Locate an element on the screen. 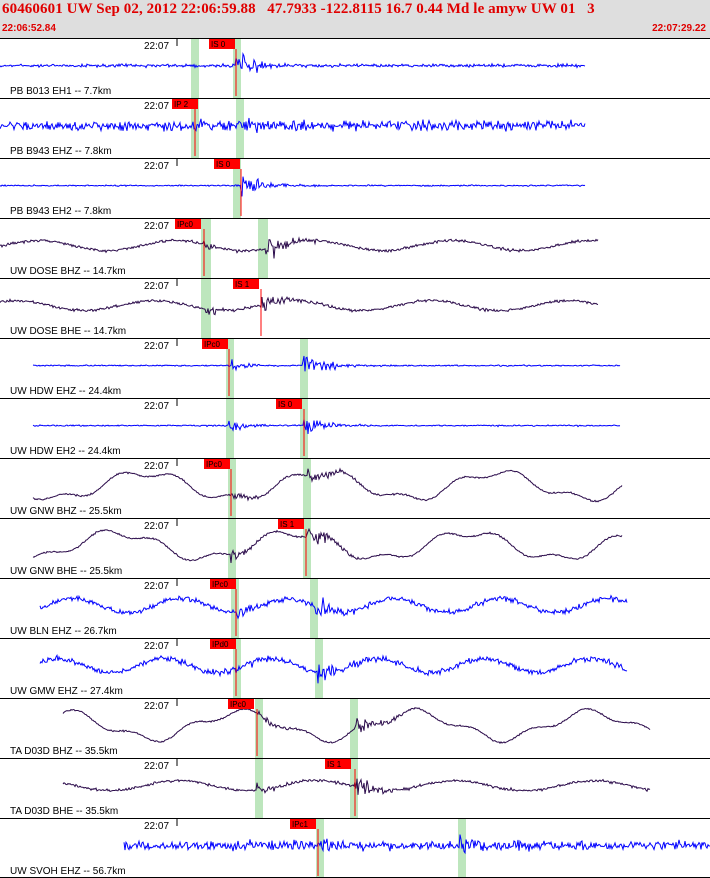 This screenshot has width=710, height=878. window-start-time: 22:06:52.84 is located at coordinates (29, 28).